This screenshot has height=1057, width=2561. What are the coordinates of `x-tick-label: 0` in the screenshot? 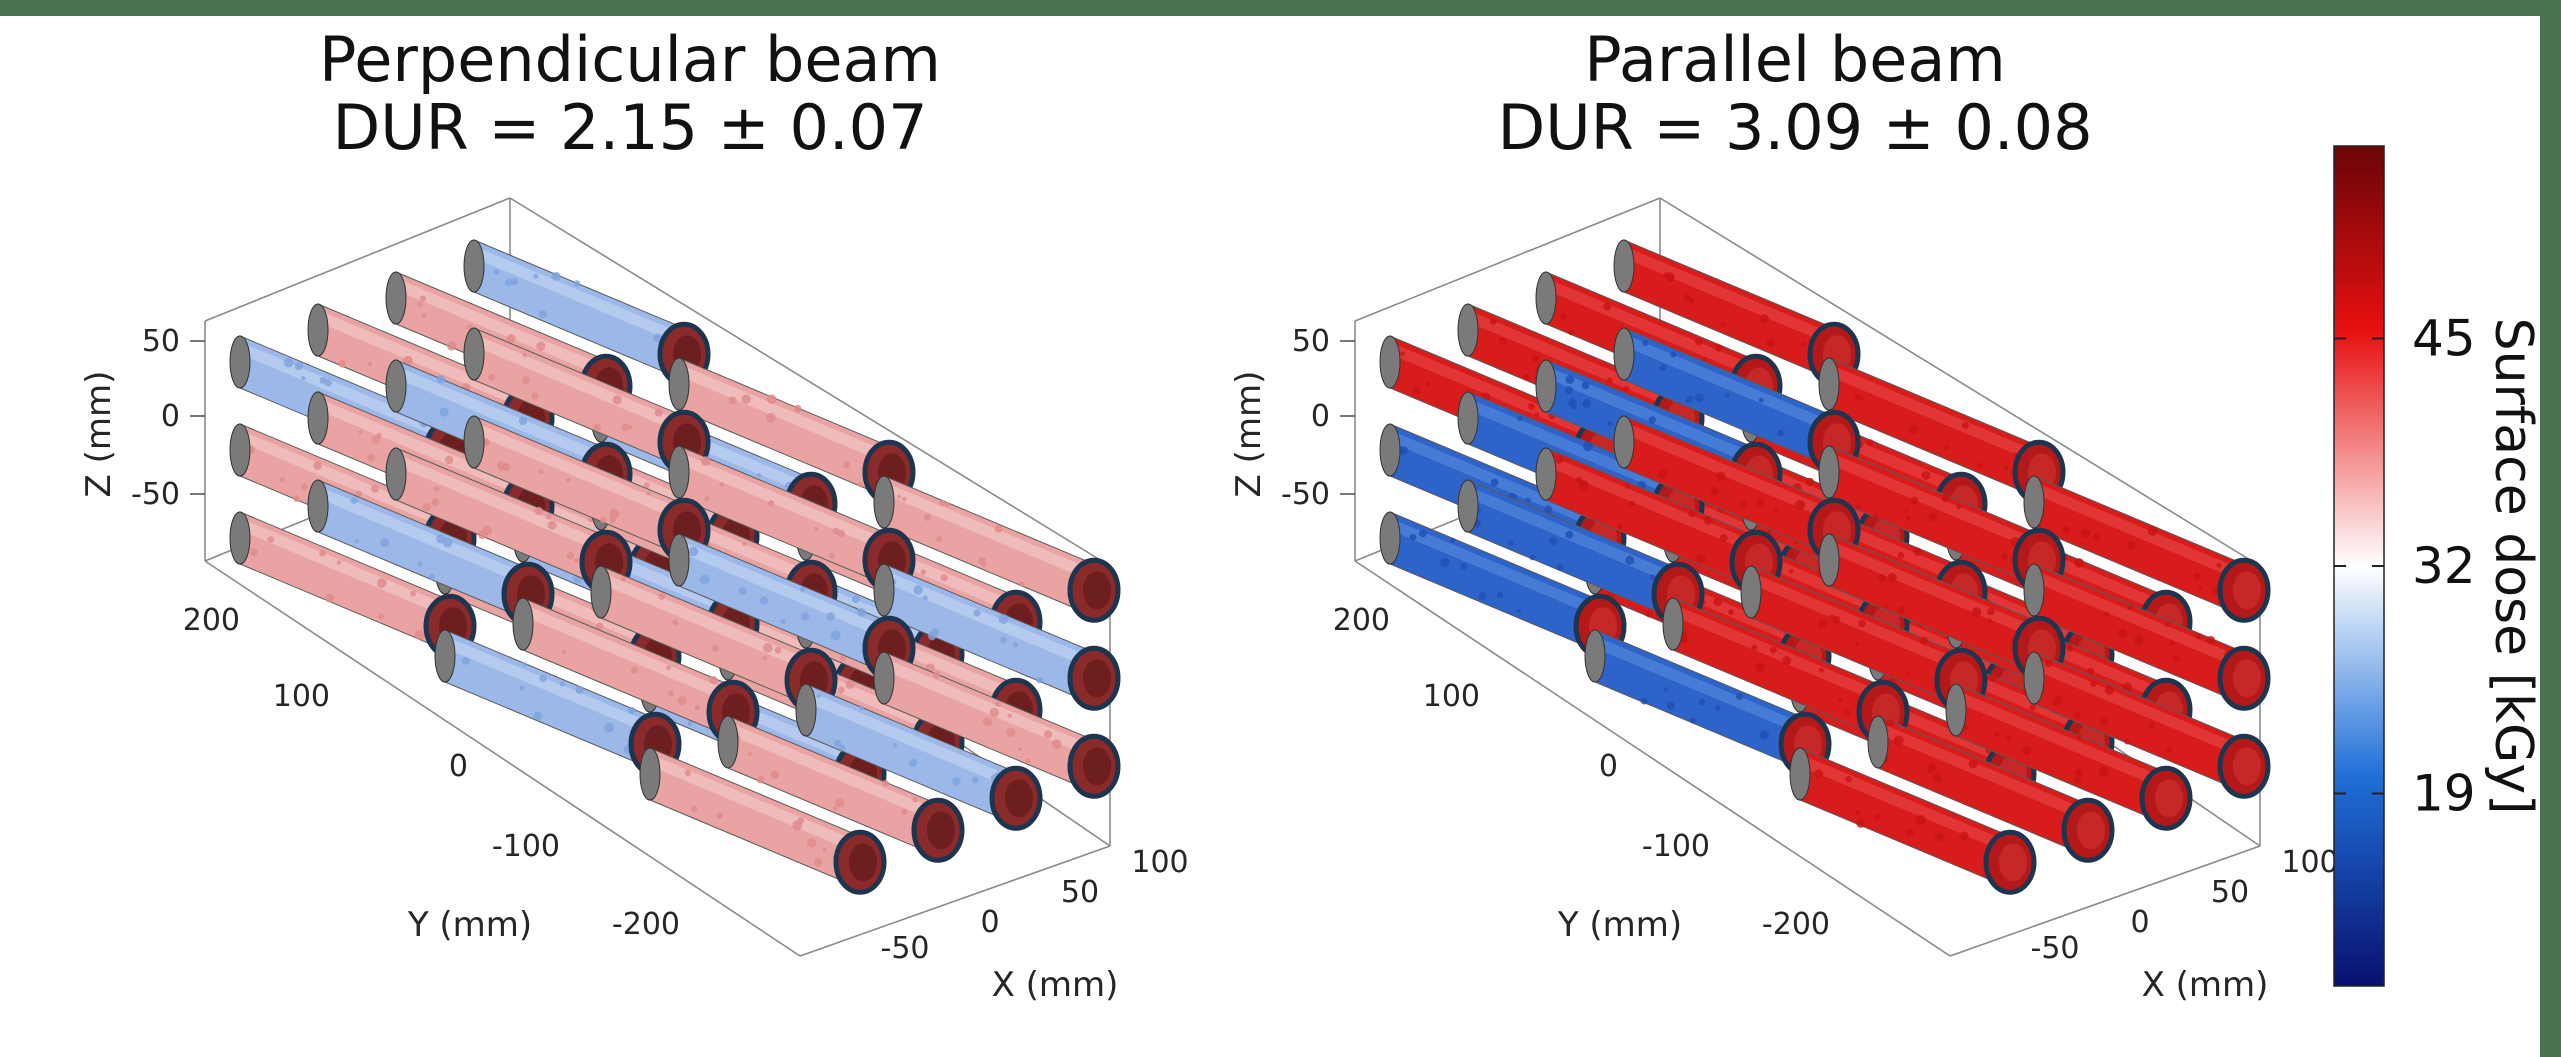 It's located at (2139, 922).